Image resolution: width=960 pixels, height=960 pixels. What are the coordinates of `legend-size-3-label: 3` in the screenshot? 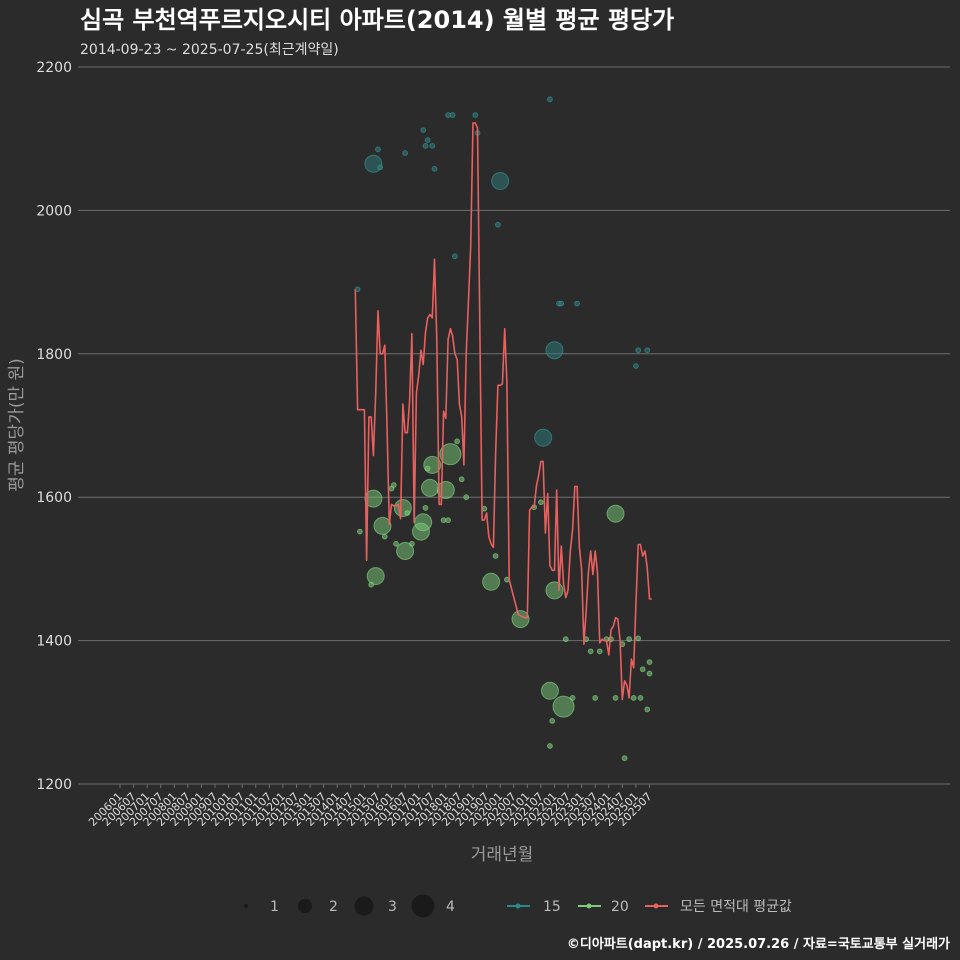 It's located at (392, 907).